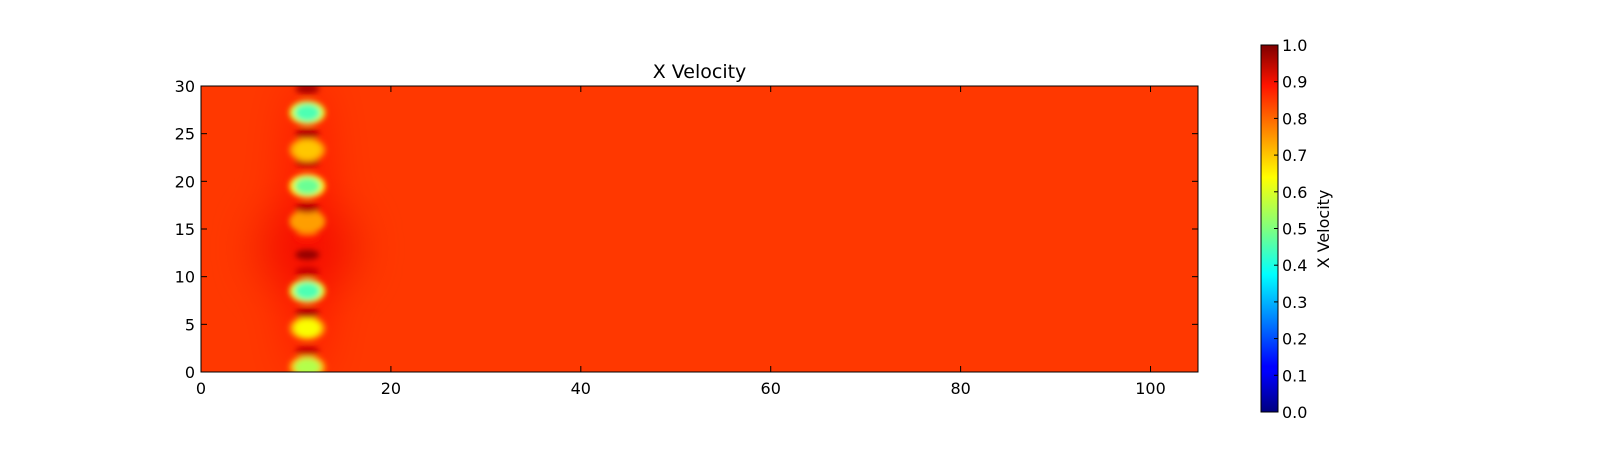  What do you see at coordinates (581, 388) in the screenshot?
I see `x-tick-label: 40` at bounding box center [581, 388].